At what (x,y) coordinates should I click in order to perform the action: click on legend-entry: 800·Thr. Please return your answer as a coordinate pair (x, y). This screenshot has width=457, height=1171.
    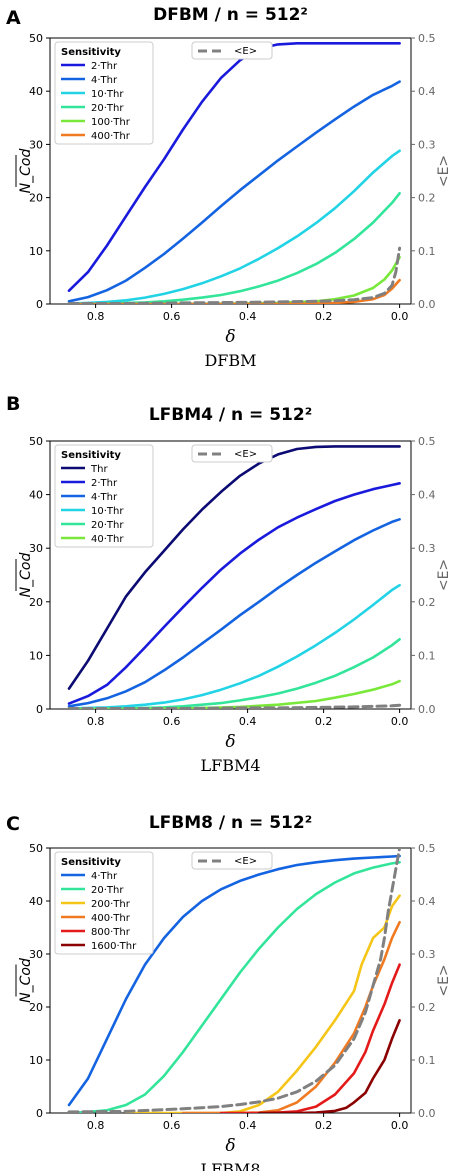
    Looking at the image, I should click on (111, 932).